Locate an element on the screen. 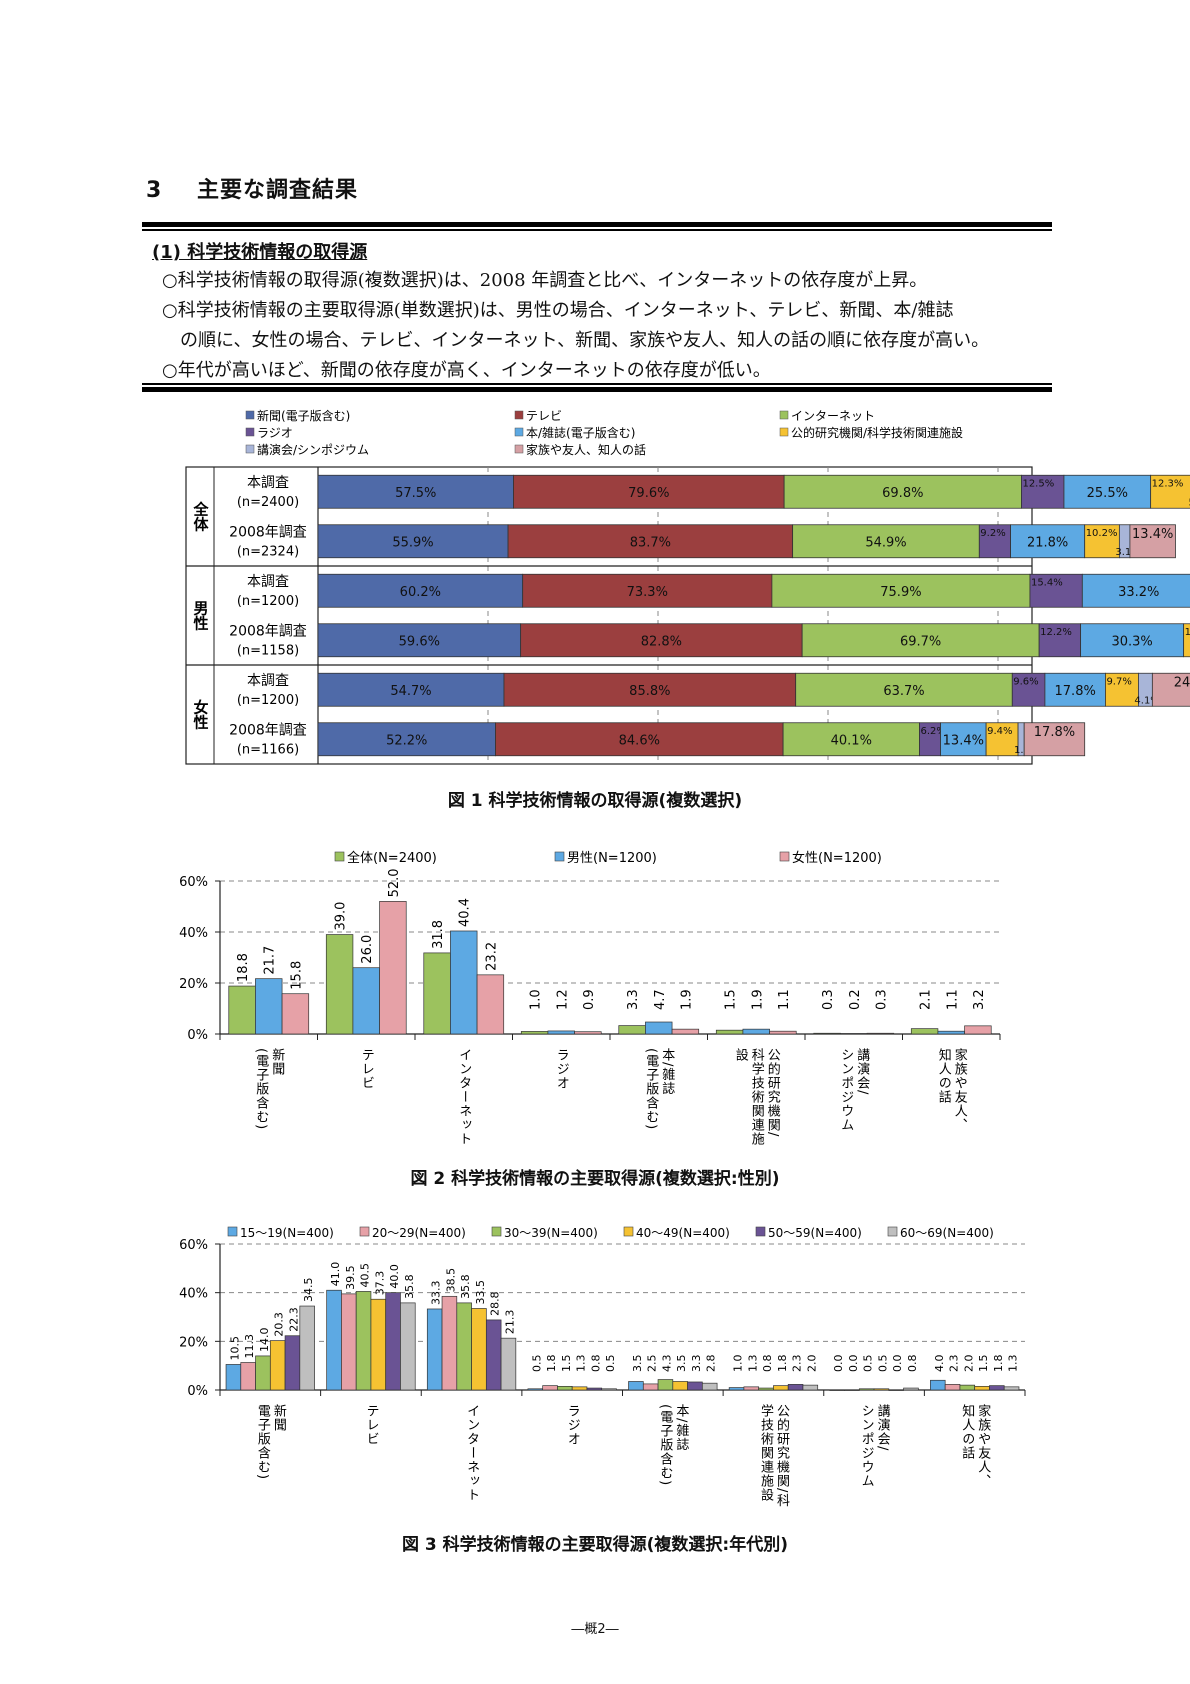  bar-data-label: 52.2% is located at coordinates (406, 740).